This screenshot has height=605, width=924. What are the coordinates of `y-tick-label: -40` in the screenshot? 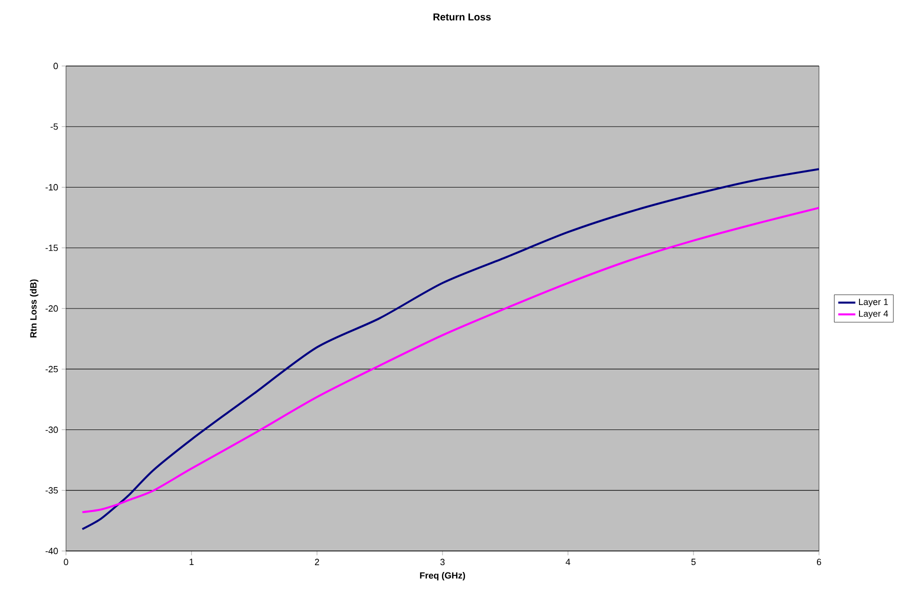 It's located at (52, 551).